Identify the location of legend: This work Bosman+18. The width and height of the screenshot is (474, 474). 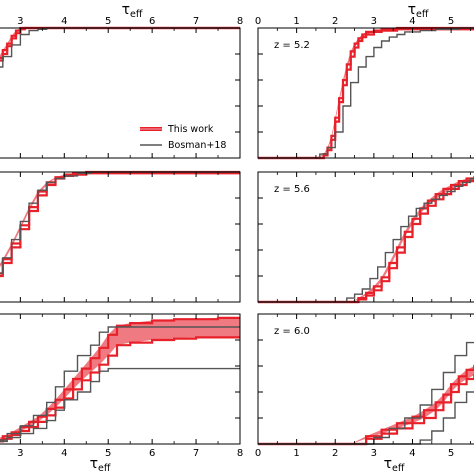
(183, 137).